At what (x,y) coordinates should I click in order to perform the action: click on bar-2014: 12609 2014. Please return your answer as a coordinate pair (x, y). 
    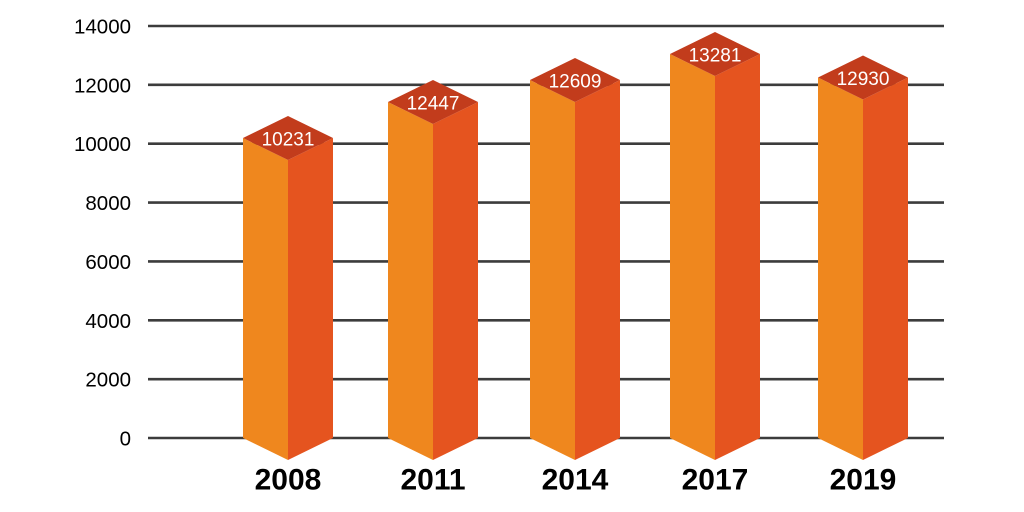
    Looking at the image, I should click on (575, 277).